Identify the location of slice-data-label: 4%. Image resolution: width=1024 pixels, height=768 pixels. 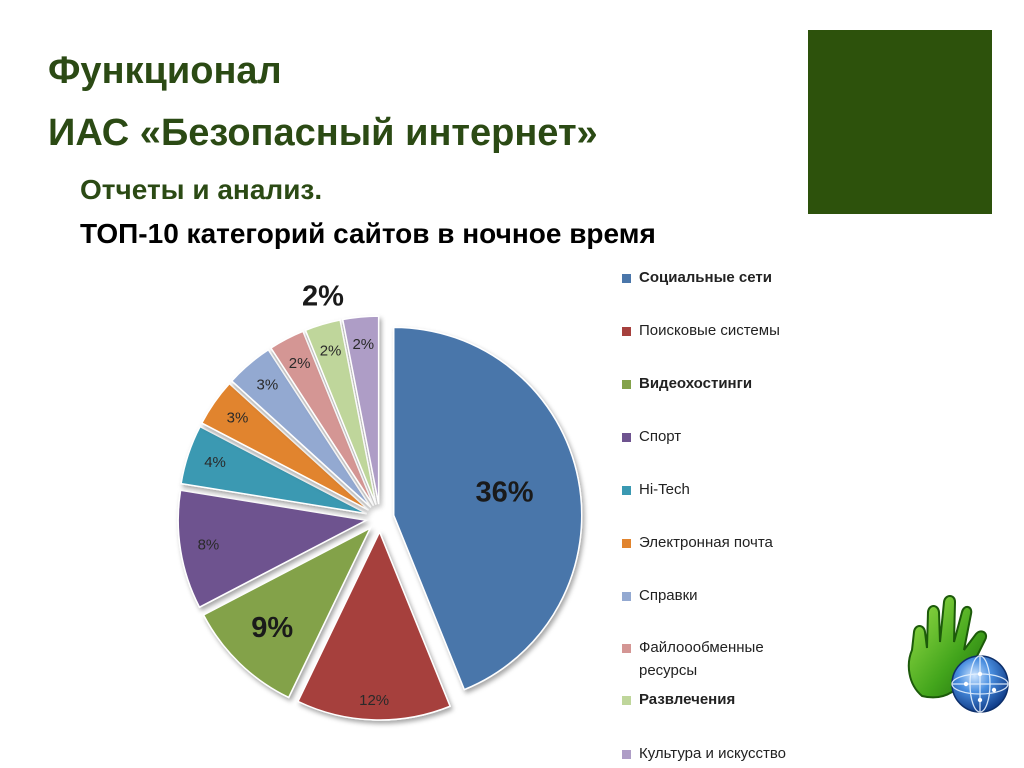
(215, 462).